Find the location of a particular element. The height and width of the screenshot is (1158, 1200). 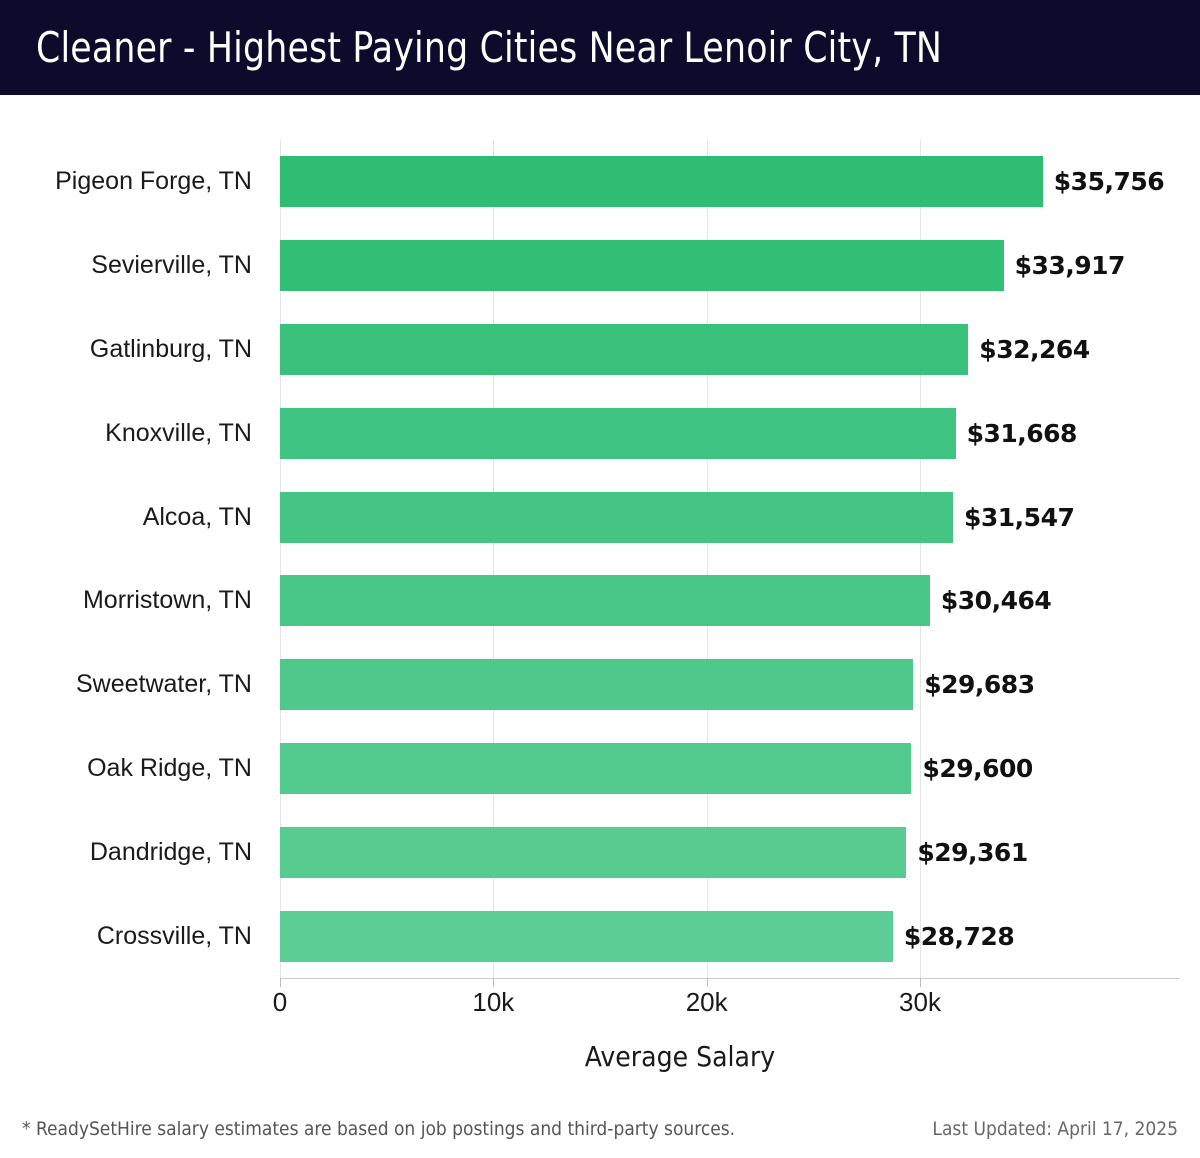

bar-value-label: $31,668 is located at coordinates (1022, 433).